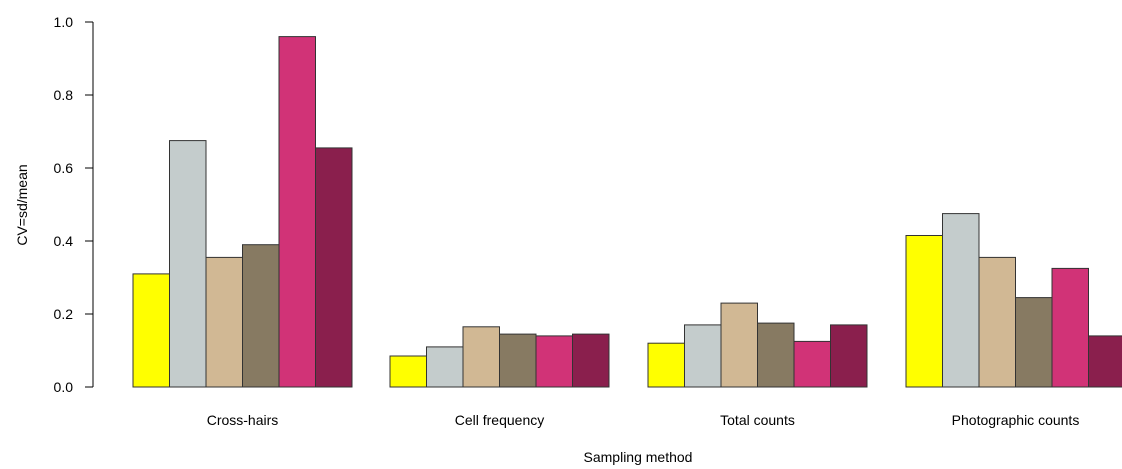 This screenshot has height=469, width=1122. What do you see at coordinates (22, 204) in the screenshot?
I see `y-axis-title: CV=sd/mean` at bounding box center [22, 204].